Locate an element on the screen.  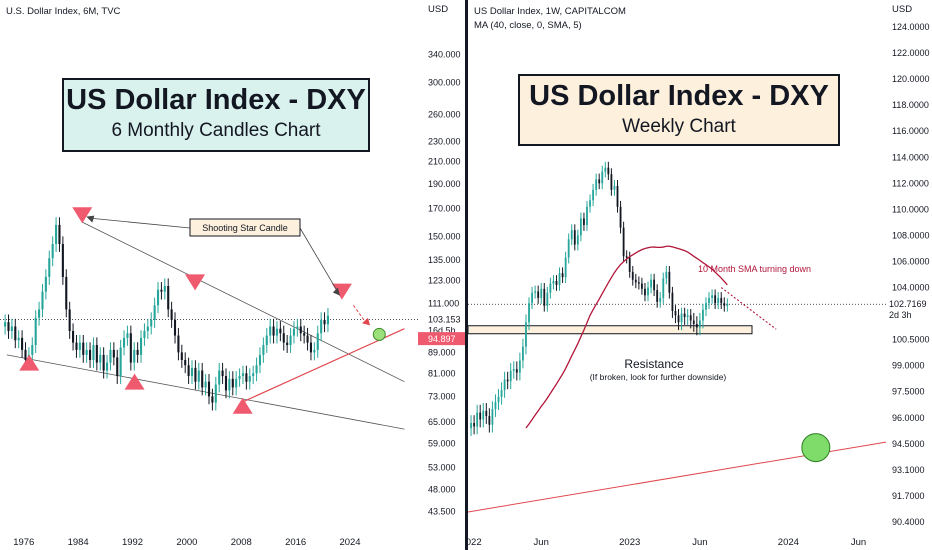
y-tick-label: 190.000 is located at coordinates (444, 184).